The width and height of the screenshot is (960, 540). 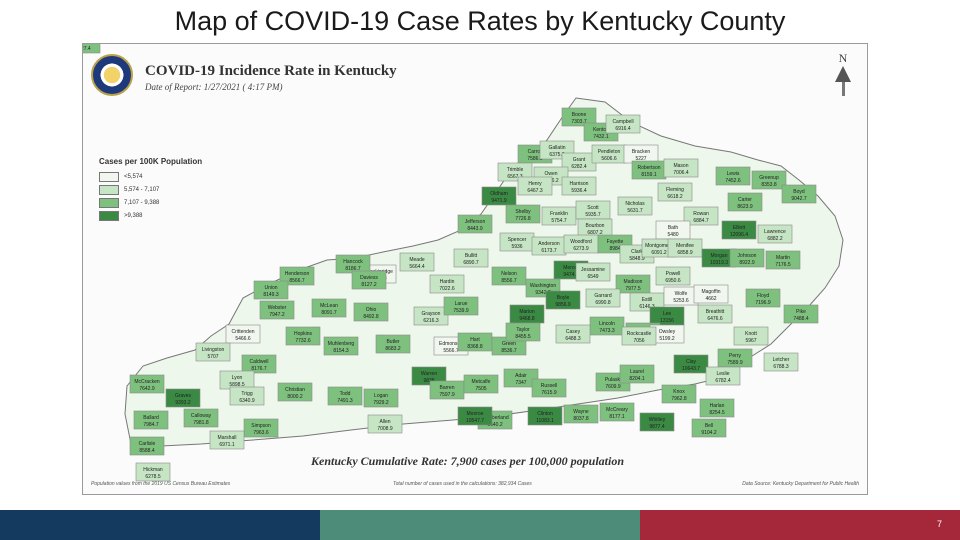 I want to click on county-name-label: Henderson, so click(x=297, y=274).